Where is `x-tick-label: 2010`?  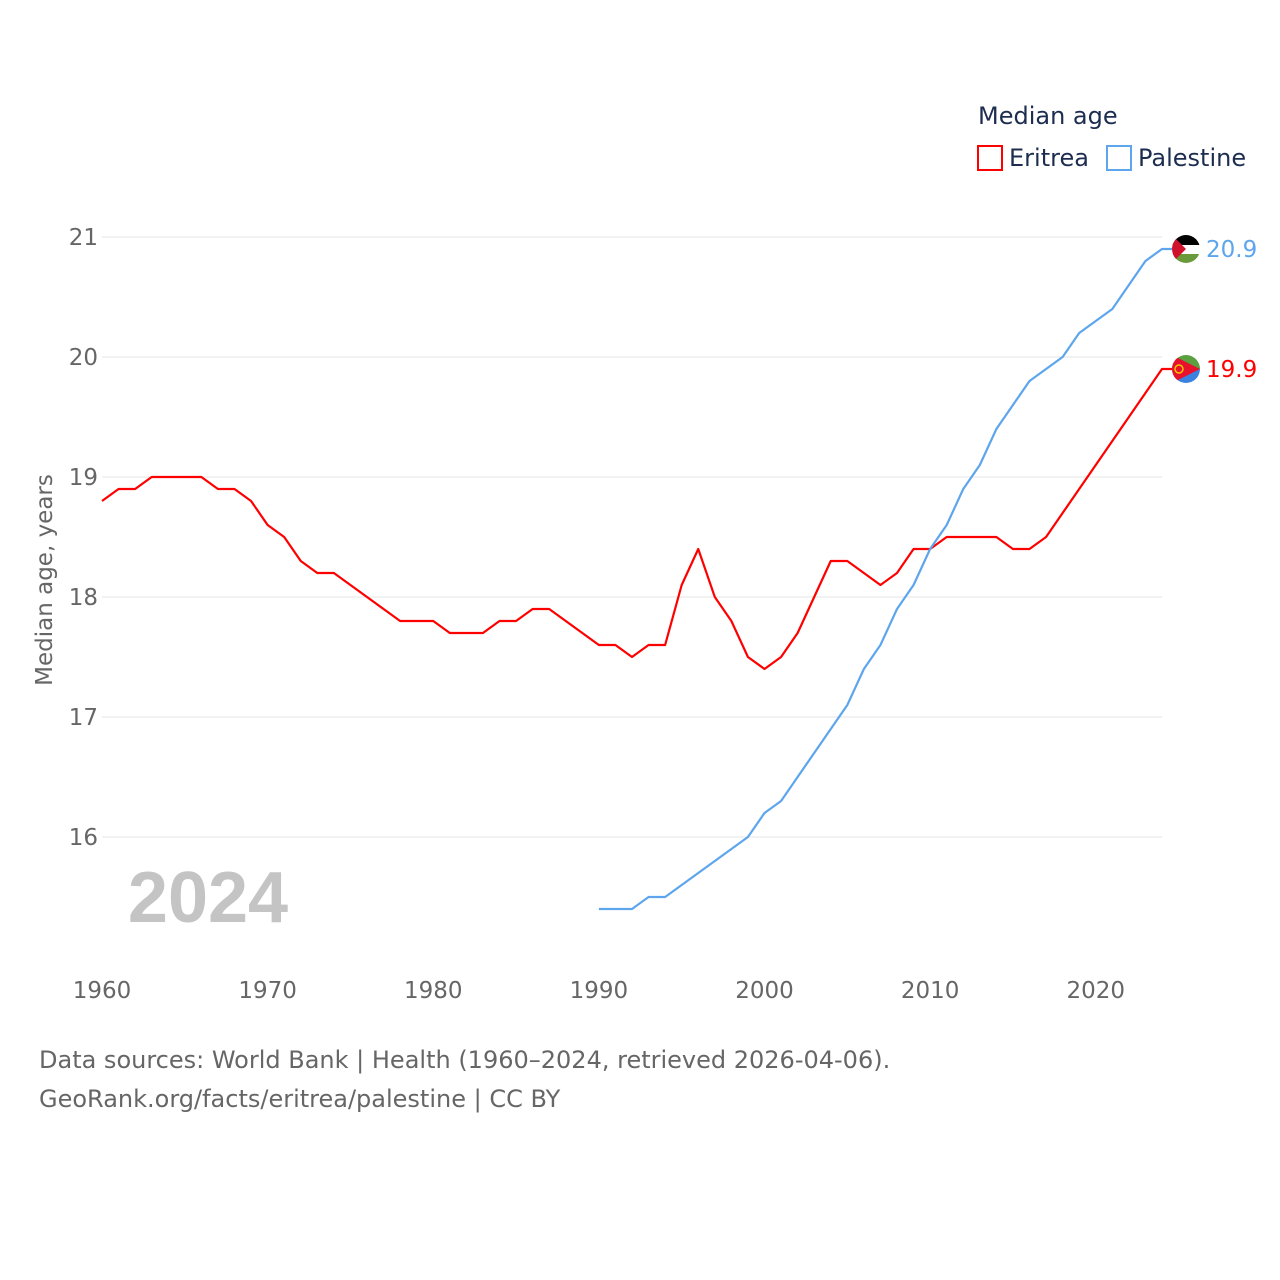 x-tick-label: 2010 is located at coordinates (930, 991).